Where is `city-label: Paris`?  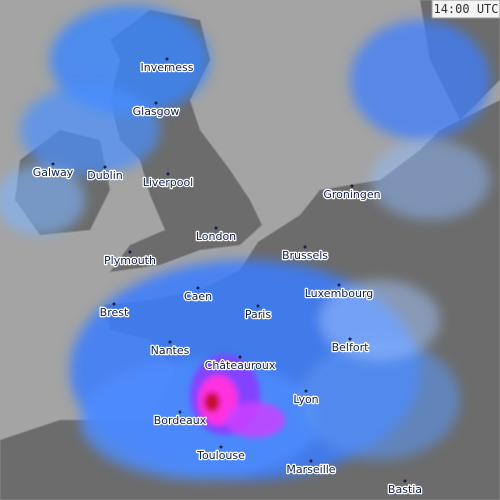 city-label: Paris is located at coordinates (258, 314).